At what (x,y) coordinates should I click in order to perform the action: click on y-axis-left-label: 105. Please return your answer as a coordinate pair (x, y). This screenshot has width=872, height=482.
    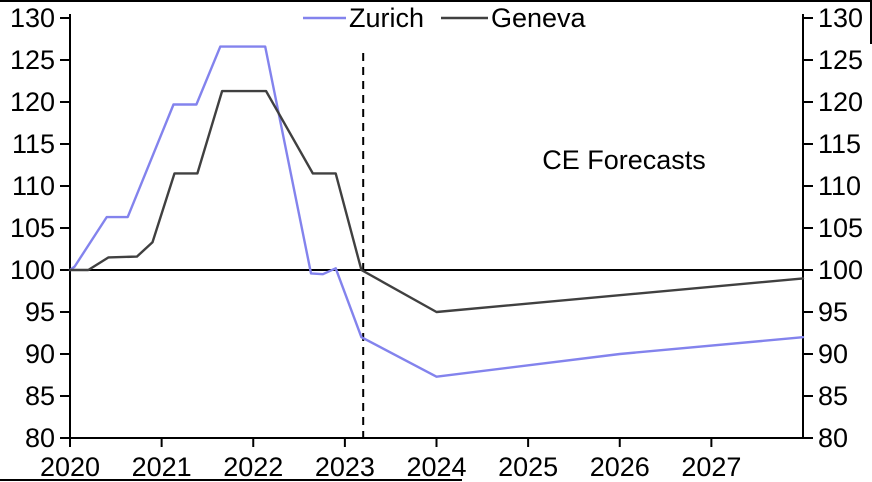
    Looking at the image, I should click on (32, 228).